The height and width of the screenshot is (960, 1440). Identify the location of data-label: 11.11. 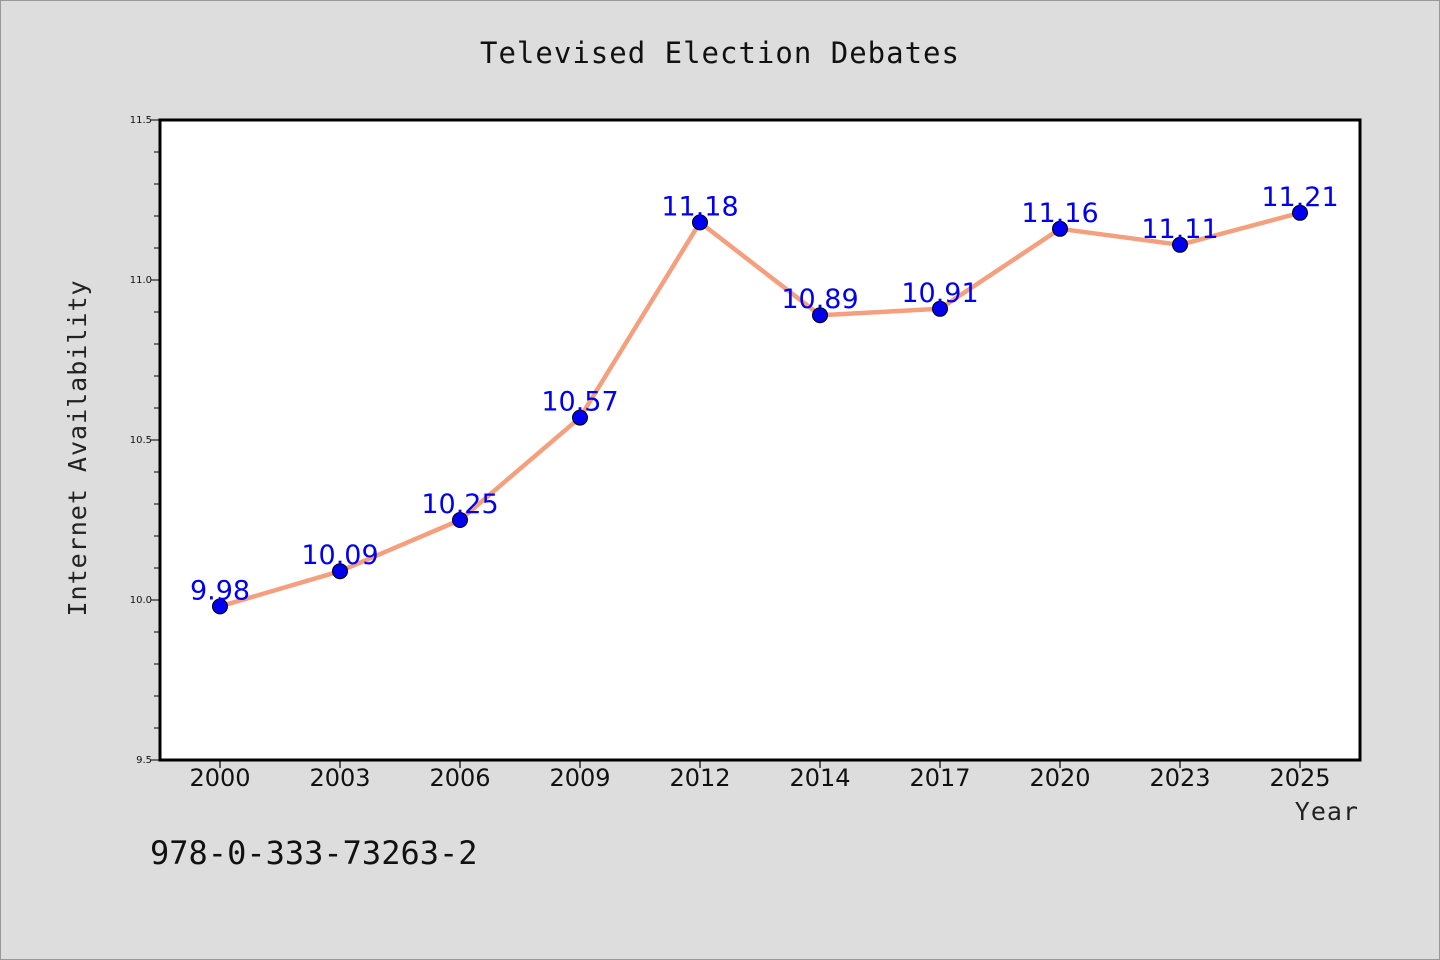
(1179, 229).